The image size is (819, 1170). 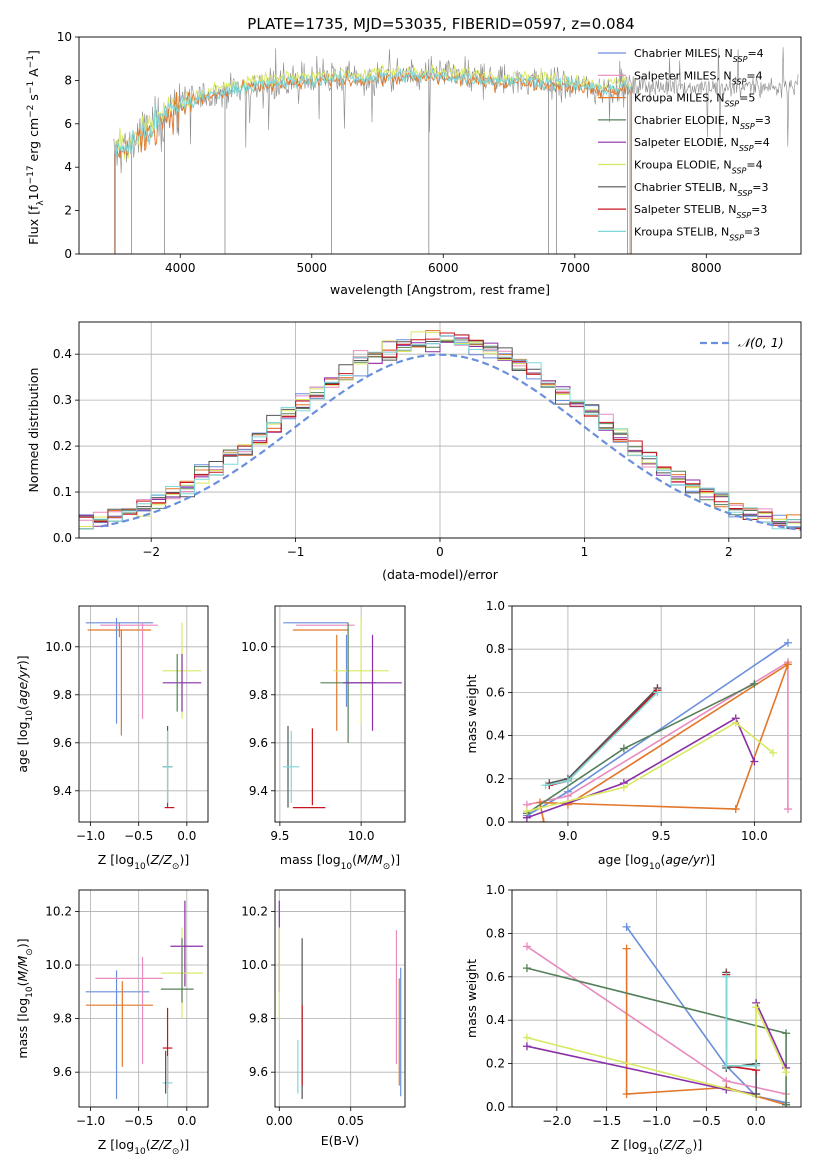 What do you see at coordinates (754, 761) in the screenshot?
I see `point-marker-salpeter_elodie` at bounding box center [754, 761].